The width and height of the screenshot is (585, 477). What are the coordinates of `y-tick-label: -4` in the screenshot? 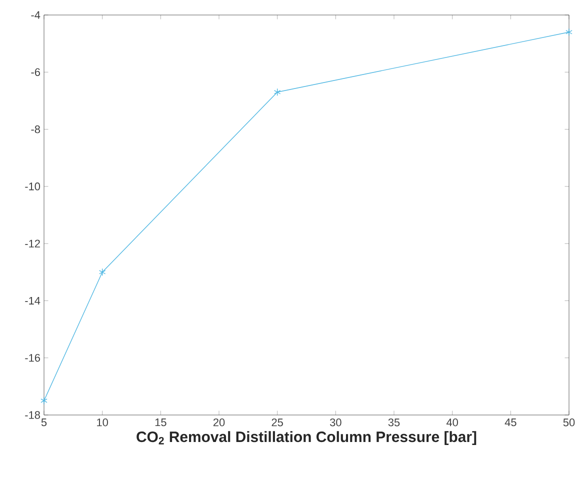 It's located at (35, 15).